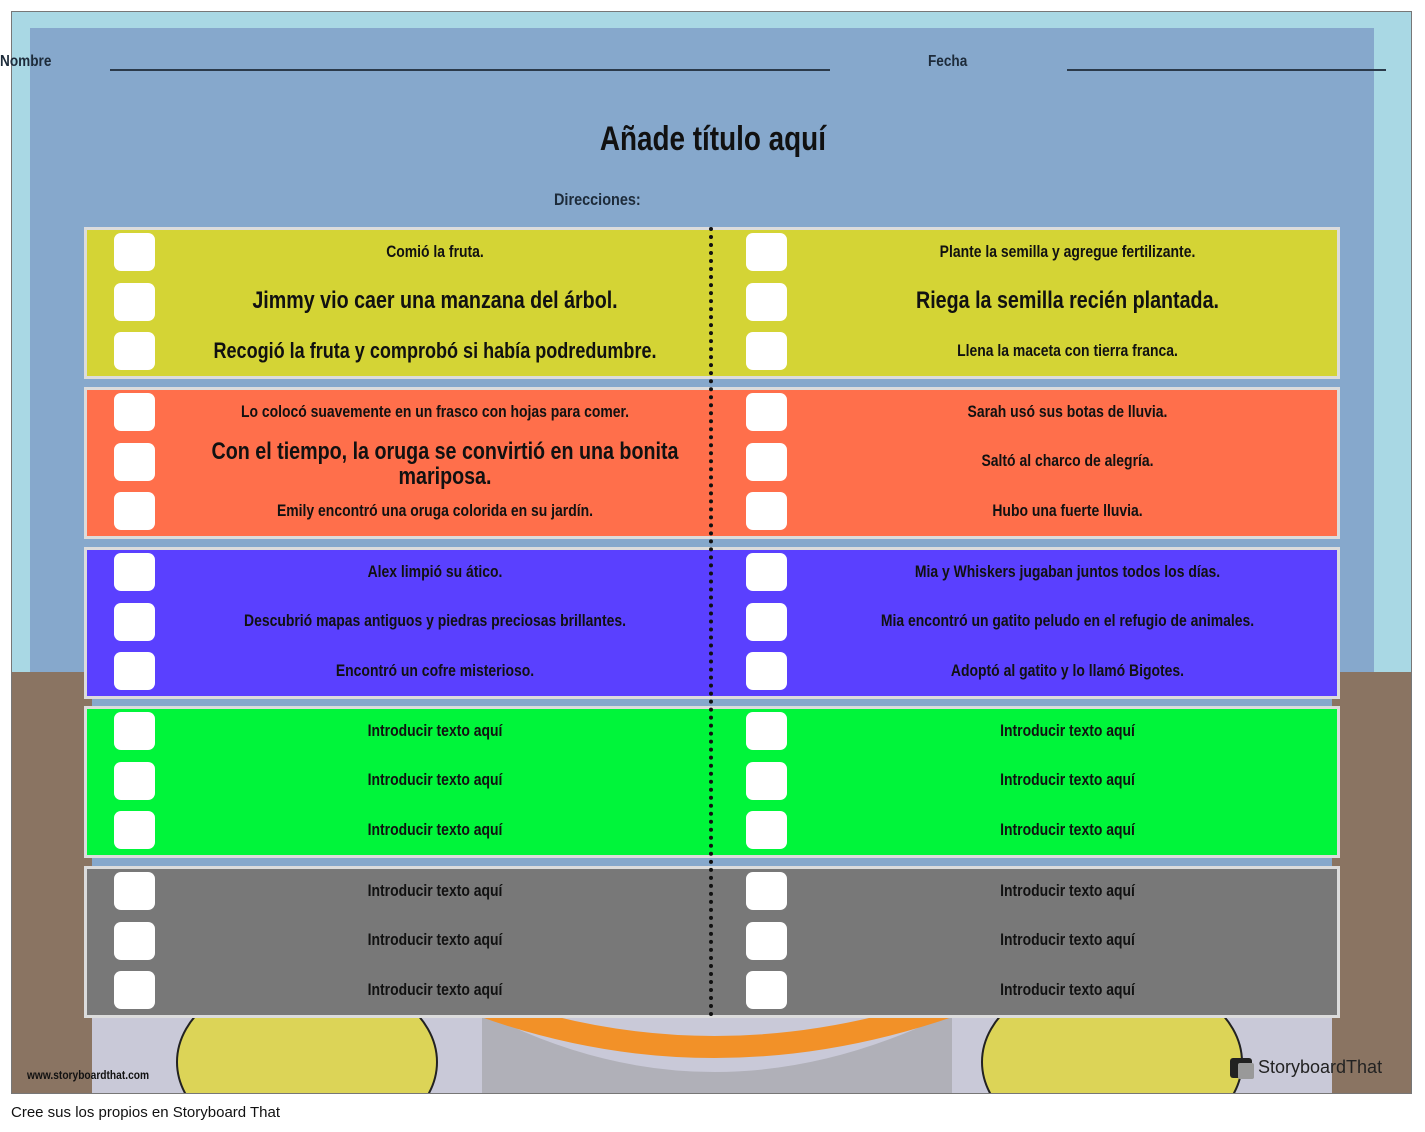 Image resolution: width=1425 pixels, height=1132 pixels. Describe the element at coordinates (435, 571) in the screenshot. I see `event-text: Alex limpió su ático.` at that location.